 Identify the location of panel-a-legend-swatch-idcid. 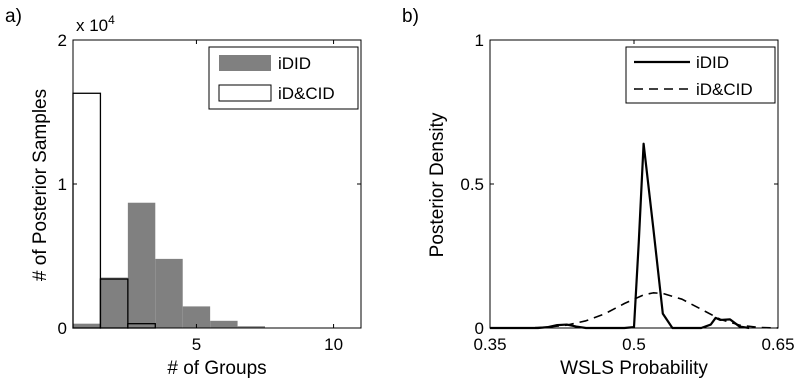
(245, 93).